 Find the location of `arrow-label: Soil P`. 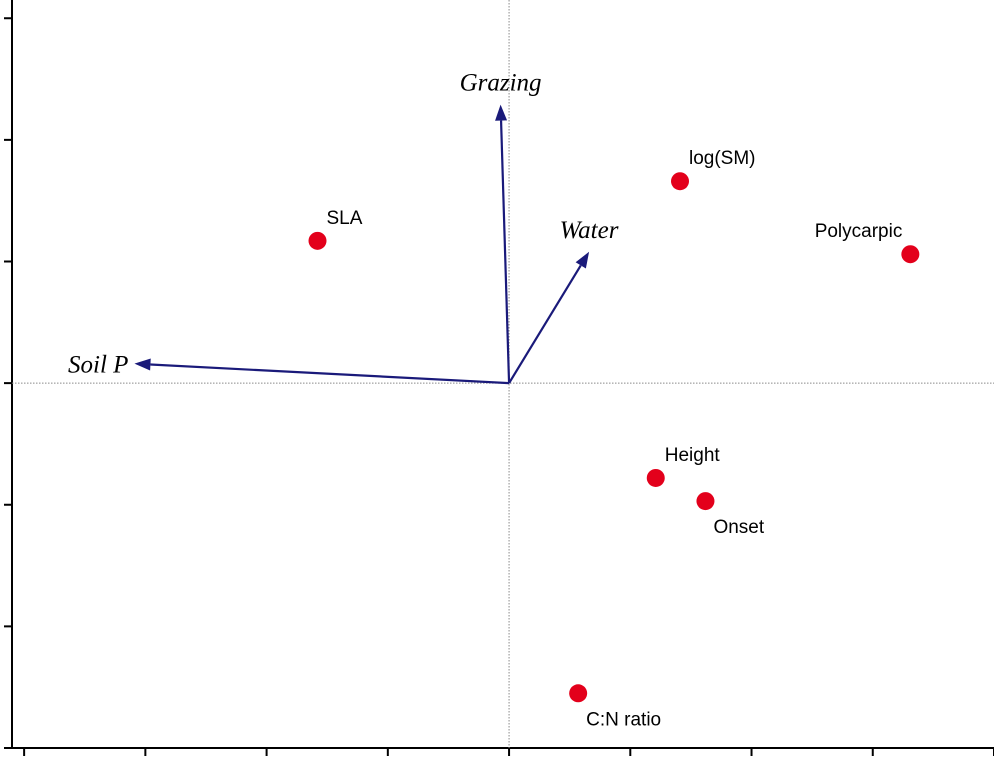

arrow-label: Soil P is located at coordinates (98, 365).